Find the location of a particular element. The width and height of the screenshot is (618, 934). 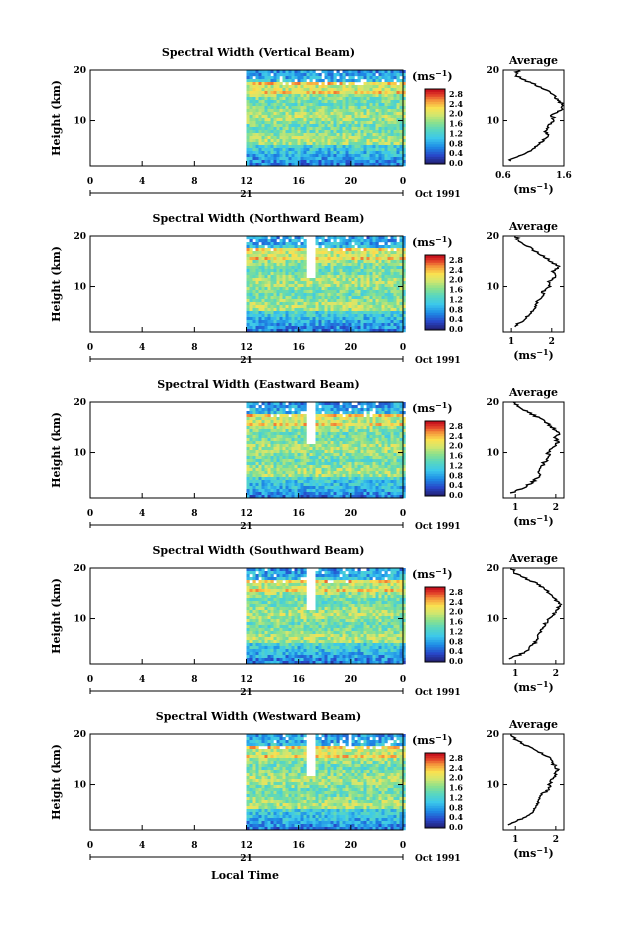

x-tick-label: 12 is located at coordinates (246, 348).